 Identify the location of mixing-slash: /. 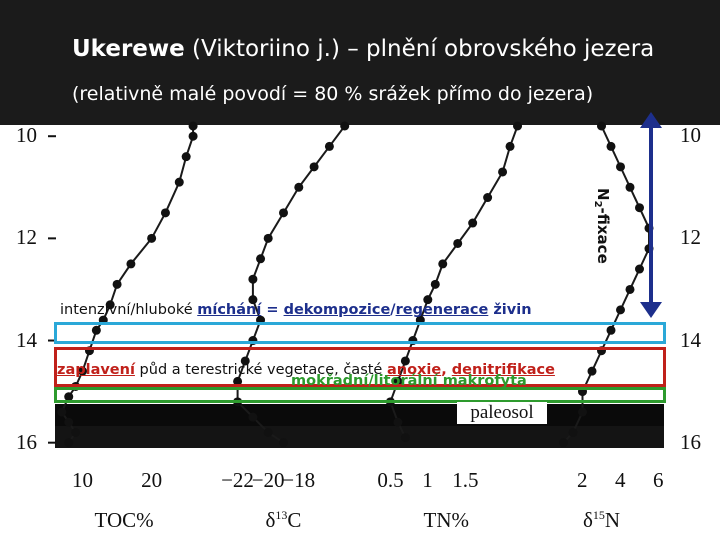
(393, 310).